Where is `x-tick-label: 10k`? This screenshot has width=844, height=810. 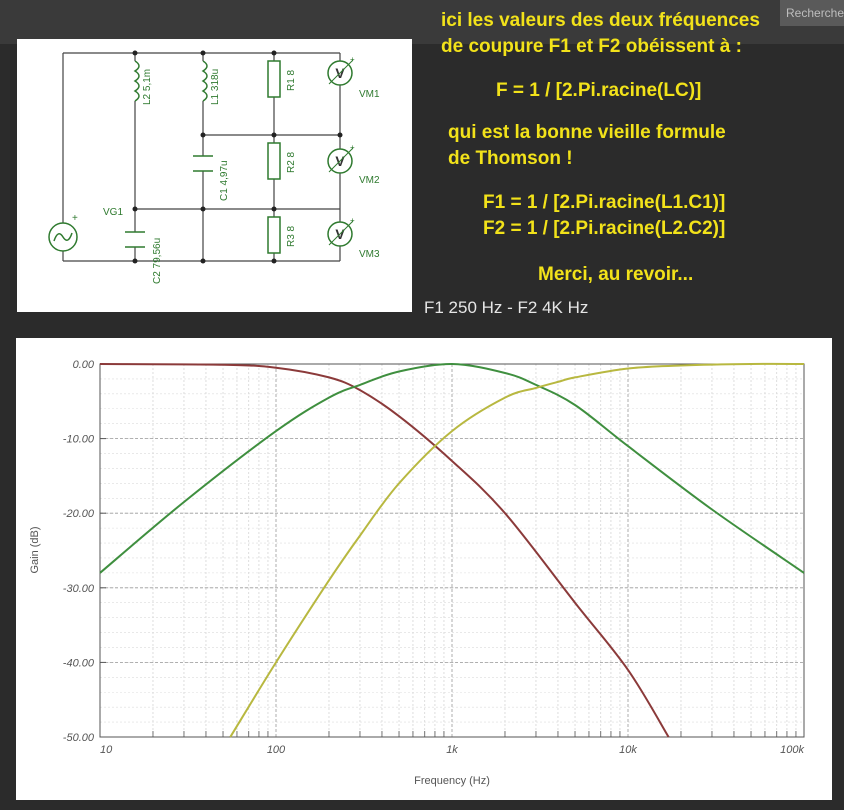
x-tick-label: 10k is located at coordinates (628, 750).